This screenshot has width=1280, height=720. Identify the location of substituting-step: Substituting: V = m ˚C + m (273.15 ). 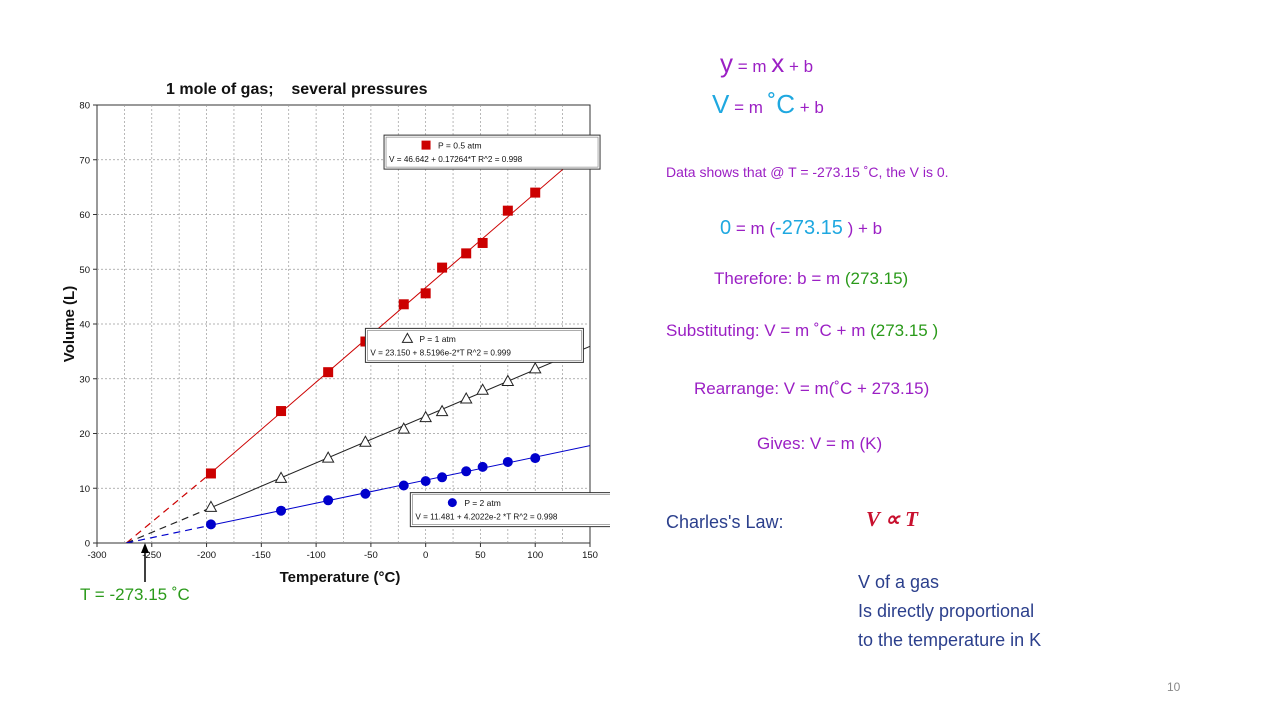
(802, 330).